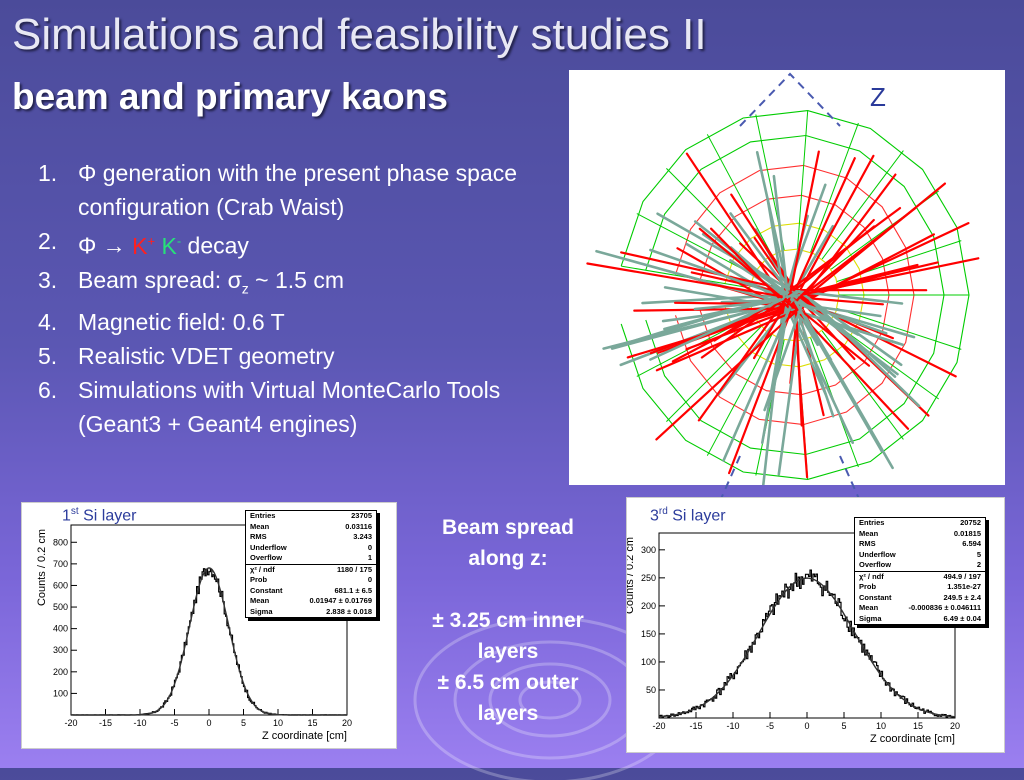 The image size is (1024, 780). What do you see at coordinates (790, 286) in the screenshot?
I see `z-axis-dashed` at bounding box center [790, 286].